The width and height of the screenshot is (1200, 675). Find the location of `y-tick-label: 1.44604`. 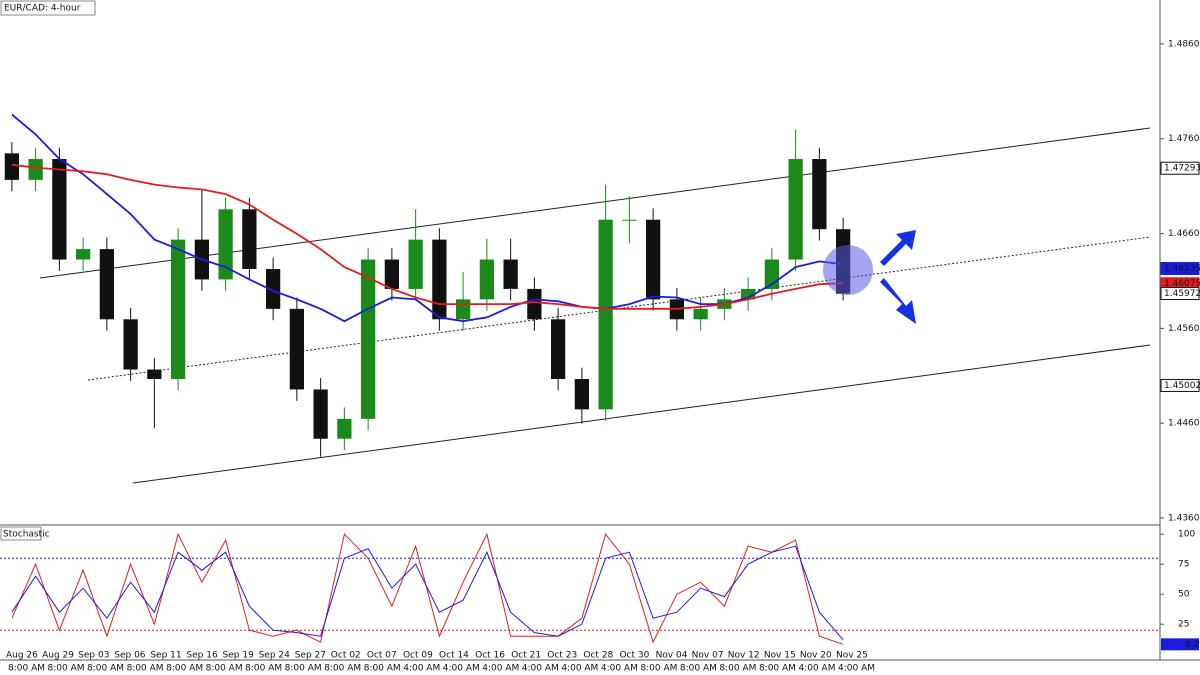

y-tick-label: 1.44604 is located at coordinates (1184, 424).